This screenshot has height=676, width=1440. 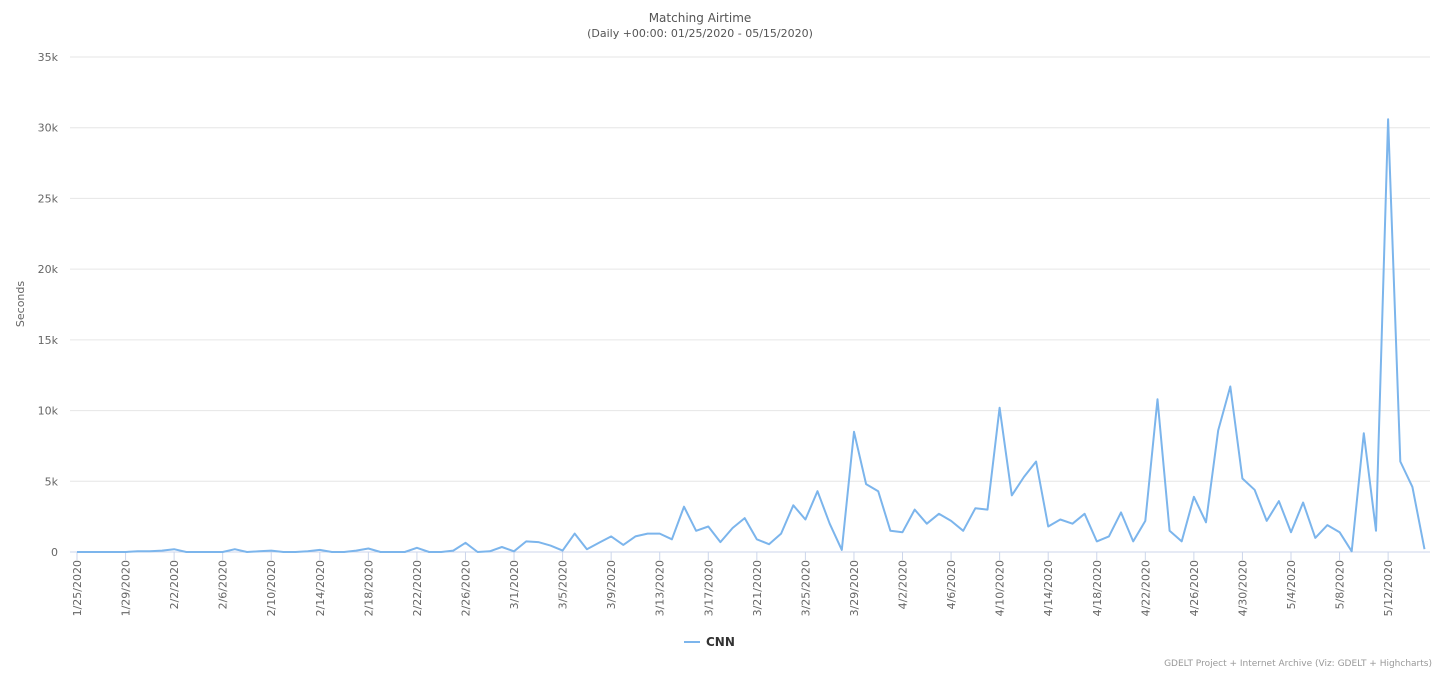 I want to click on x-tick-label: 3/13/2020, so click(x=660, y=588).